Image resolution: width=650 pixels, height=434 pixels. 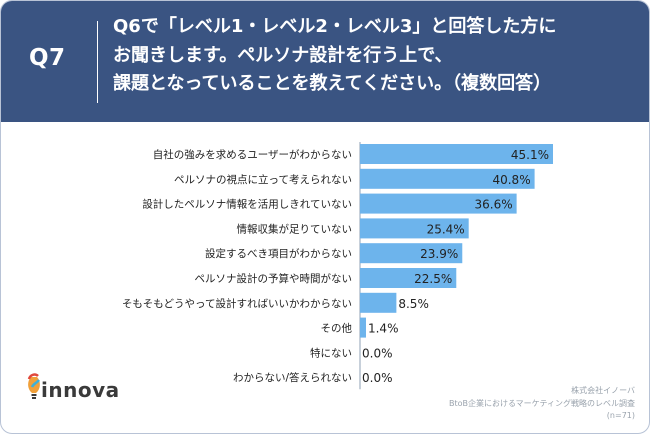 I want to click on value-label-8: 0.0%, so click(x=377, y=353).